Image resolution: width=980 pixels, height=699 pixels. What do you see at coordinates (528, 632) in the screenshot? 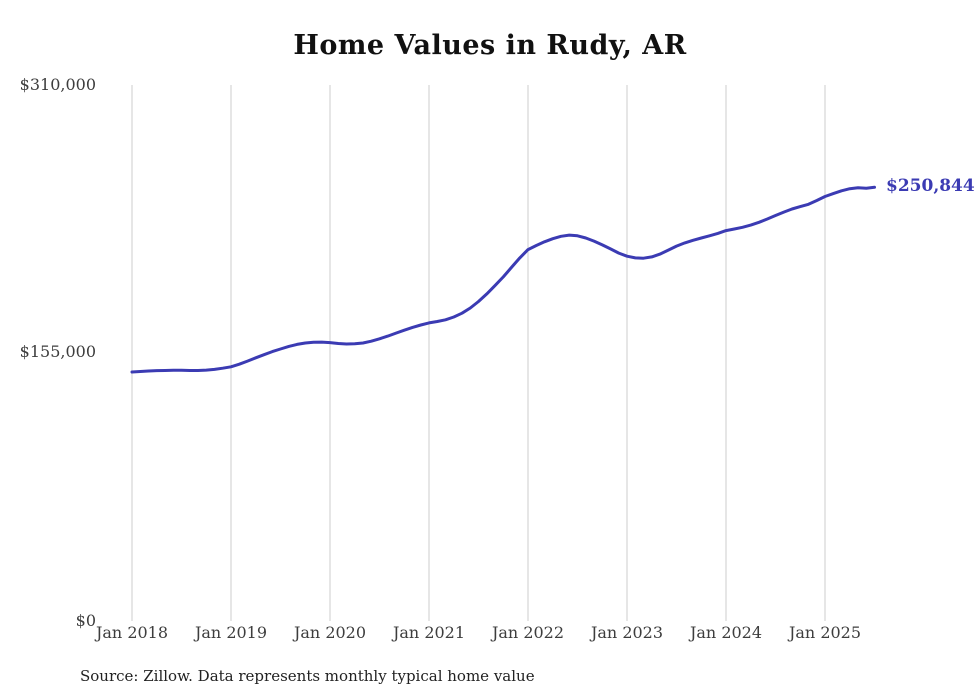
I see `x-axis-tick-2022: Jan 2022` at bounding box center [528, 632].